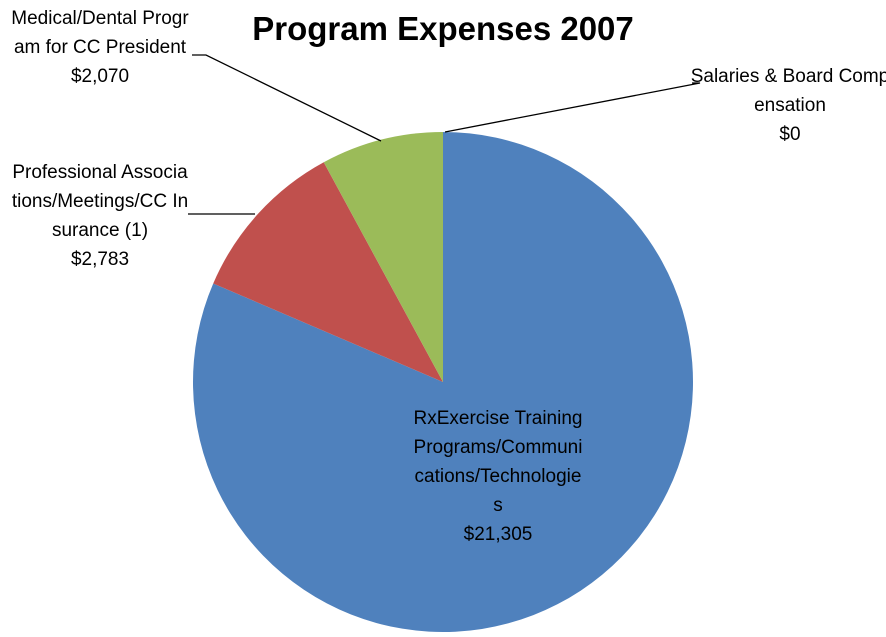 The height and width of the screenshot is (637, 886). Describe the element at coordinates (443, 28) in the screenshot. I see `chart-title: Program Expenses 2007` at that location.